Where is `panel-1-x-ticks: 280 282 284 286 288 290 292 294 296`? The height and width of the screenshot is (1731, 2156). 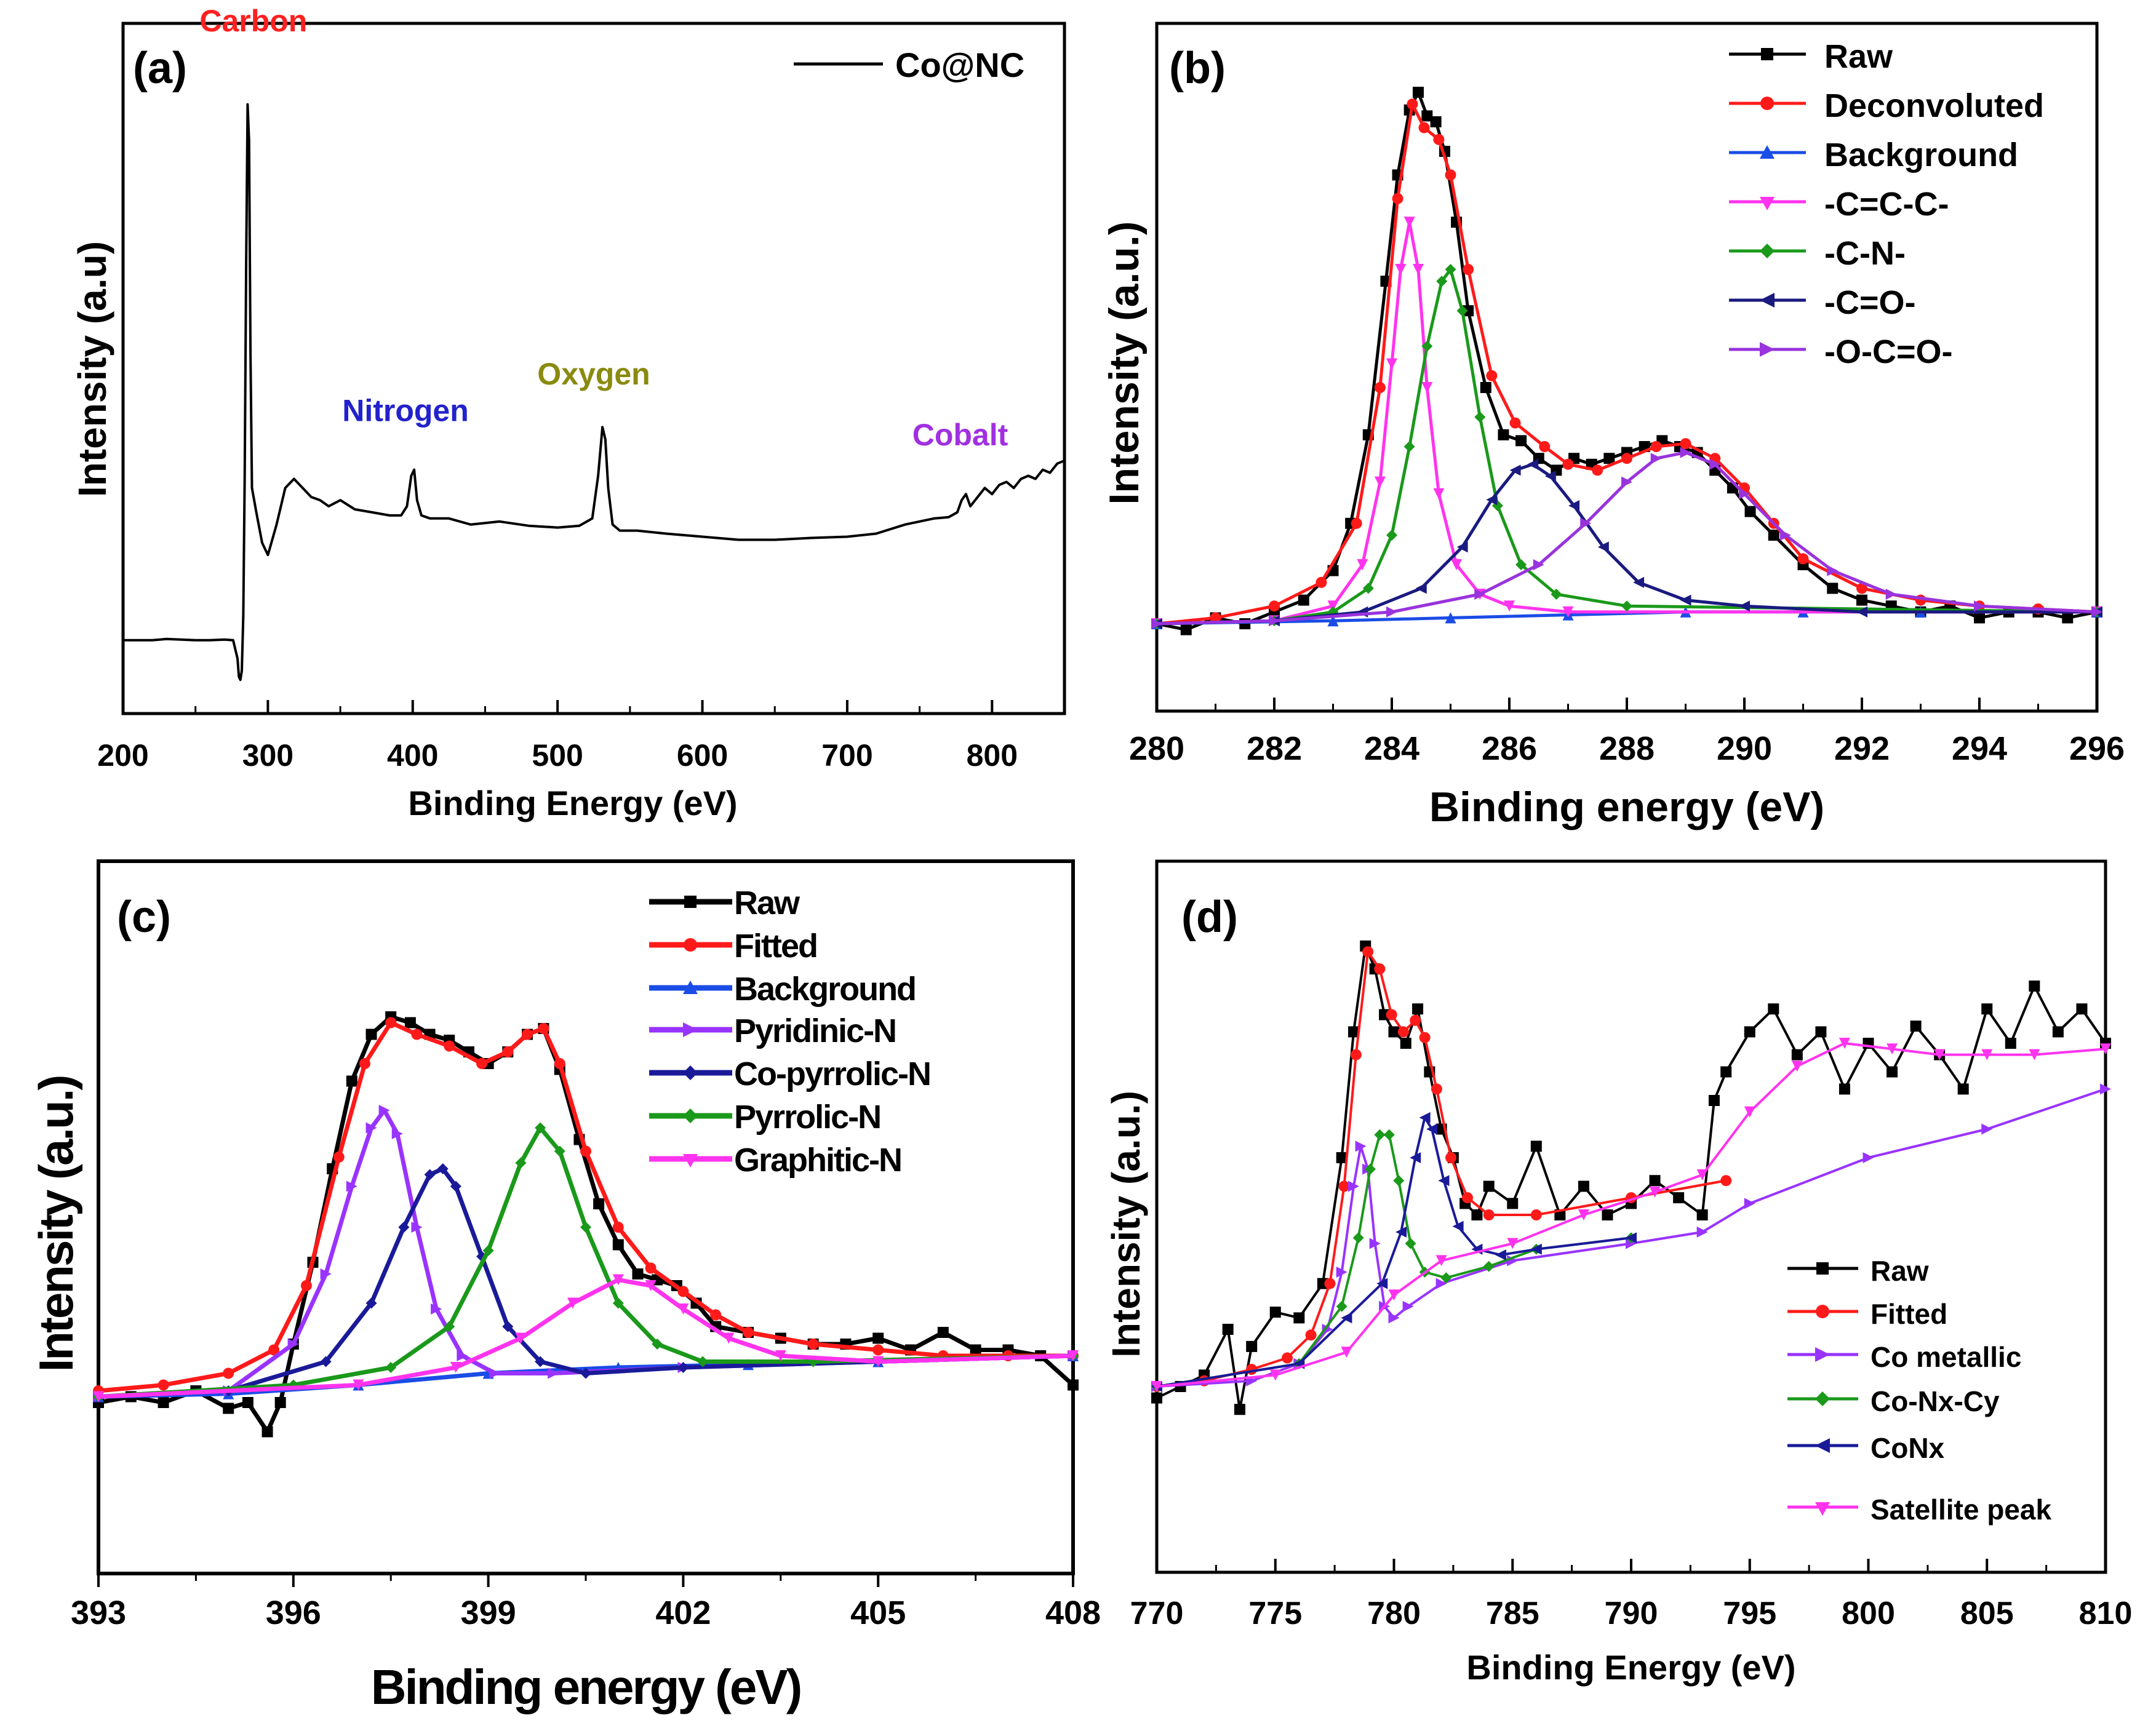
panel-1-x-ticks: 280 282 284 286 288 290 292 294 296 is located at coordinates (1627, 732).